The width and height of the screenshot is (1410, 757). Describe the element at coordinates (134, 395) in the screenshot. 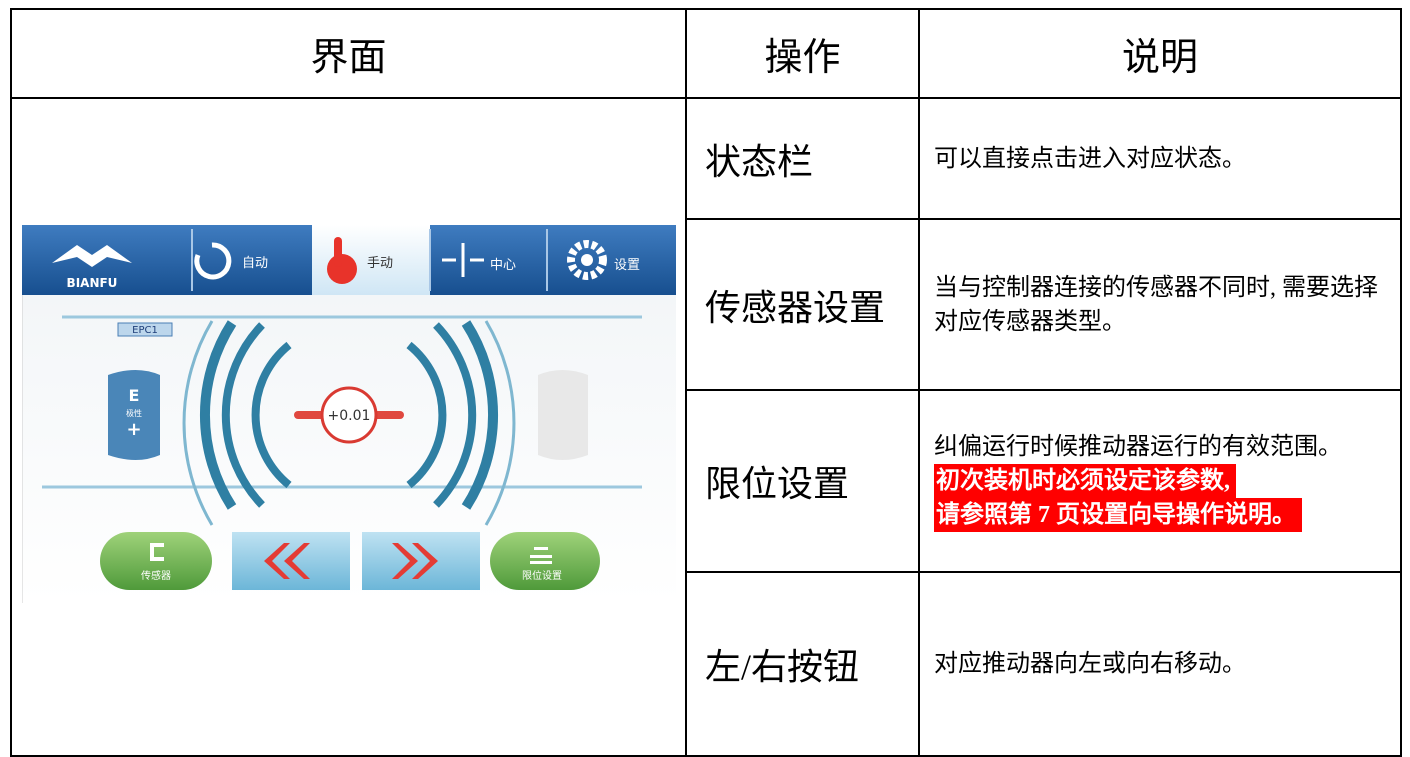

I see `polarity-letter: E` at that location.